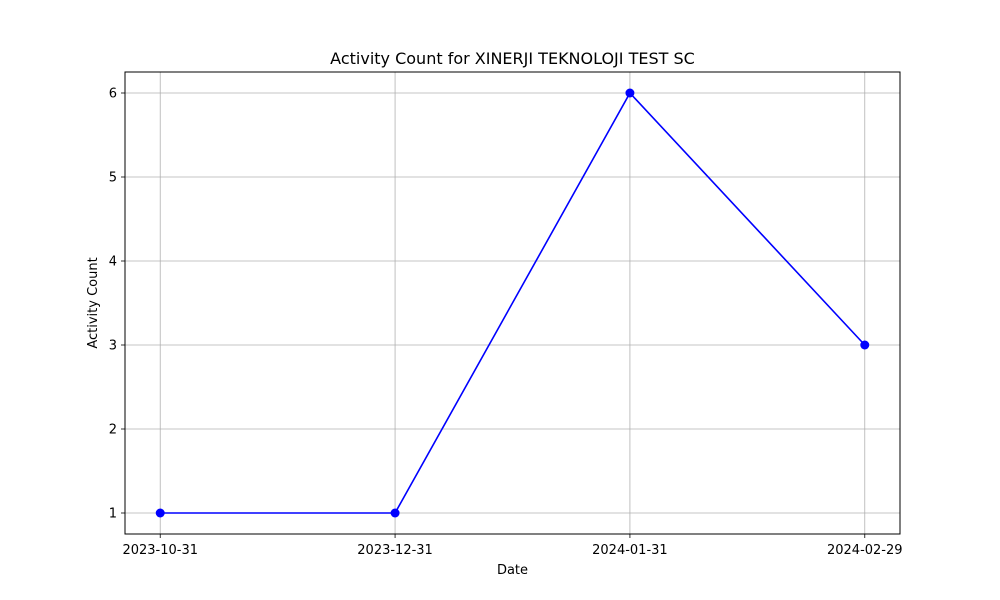 This screenshot has width=1000, height=600. What do you see at coordinates (113, 178) in the screenshot?
I see `y-tick-label: 5` at bounding box center [113, 178].